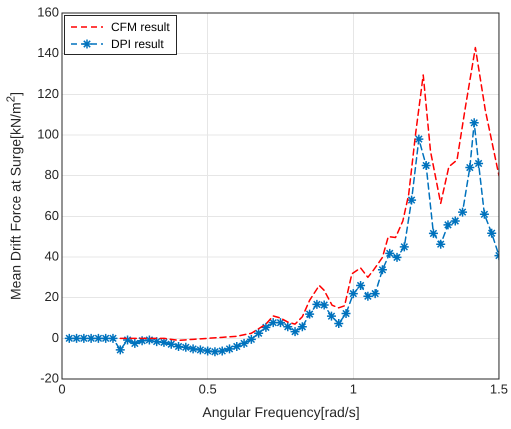 This screenshot has width=511, height=429. I want to click on y-tick-label: 0, so click(55, 337).